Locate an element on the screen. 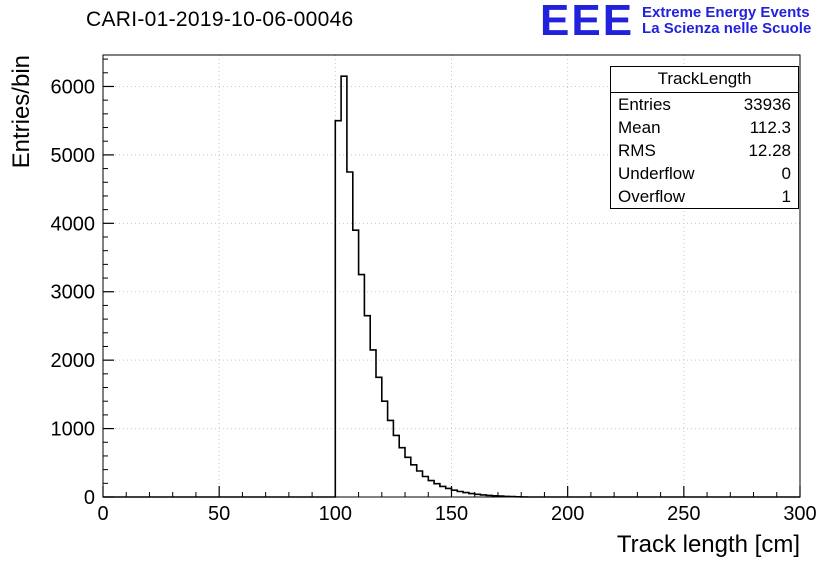  svg-text: 50 is located at coordinates (219, 514).